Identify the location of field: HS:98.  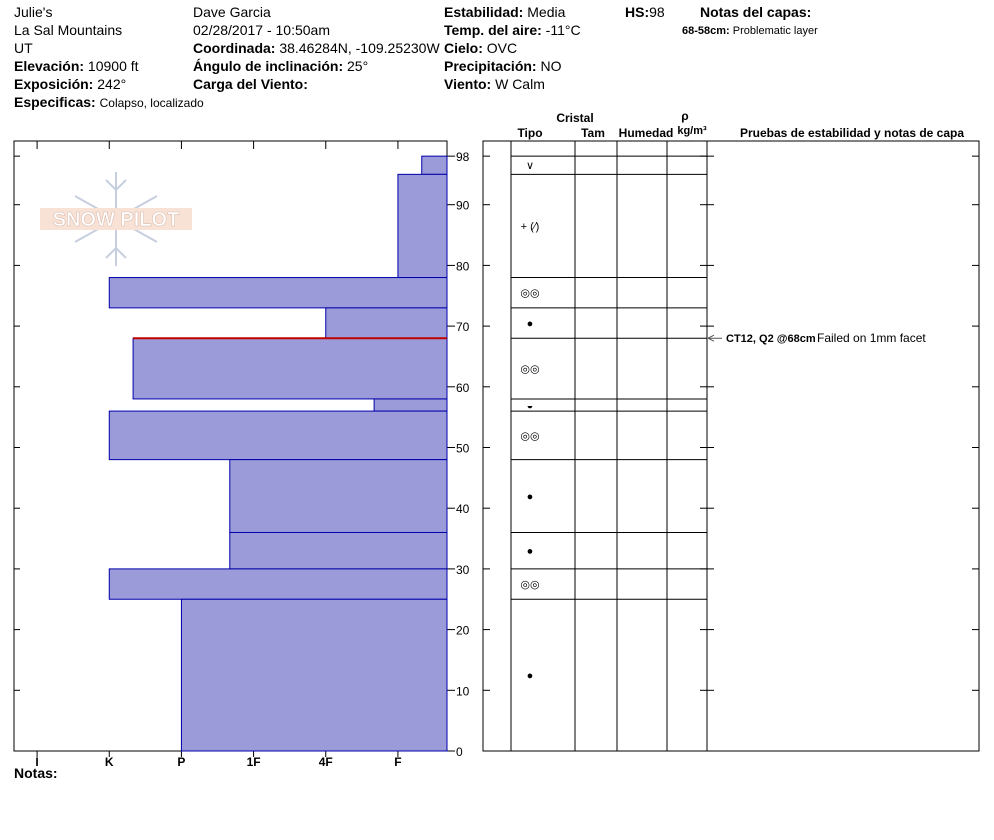
(645, 12).